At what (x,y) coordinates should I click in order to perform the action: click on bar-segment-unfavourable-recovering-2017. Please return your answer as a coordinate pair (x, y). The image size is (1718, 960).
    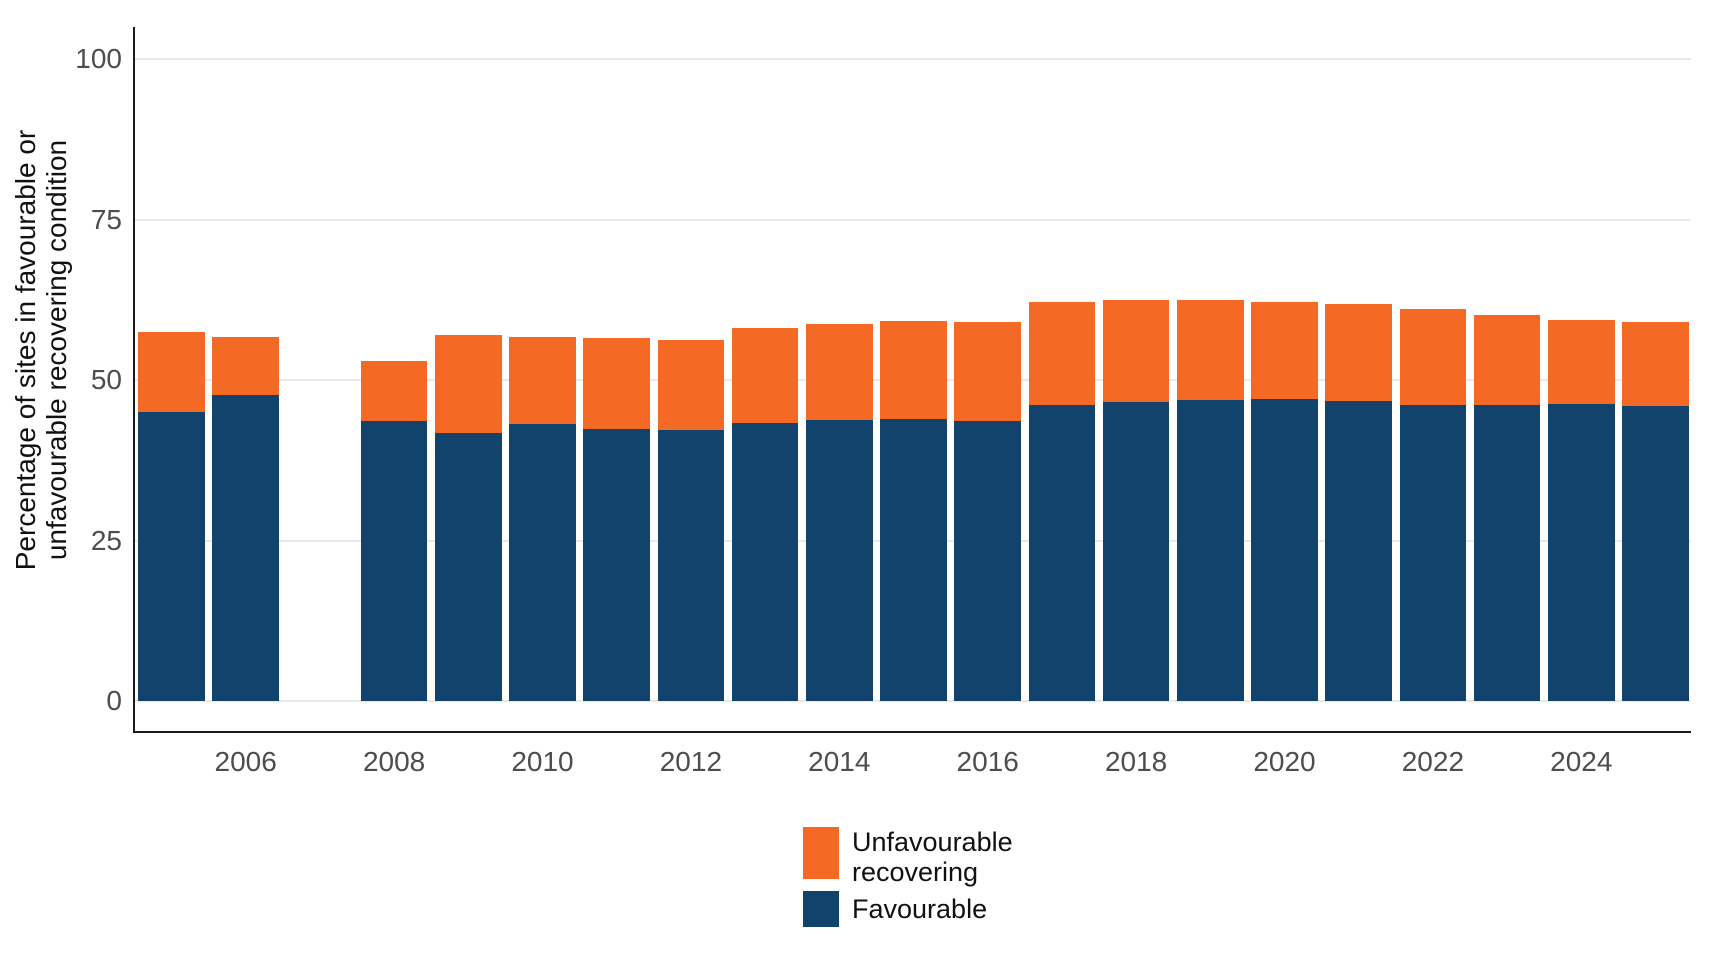
    Looking at the image, I should click on (1062, 354).